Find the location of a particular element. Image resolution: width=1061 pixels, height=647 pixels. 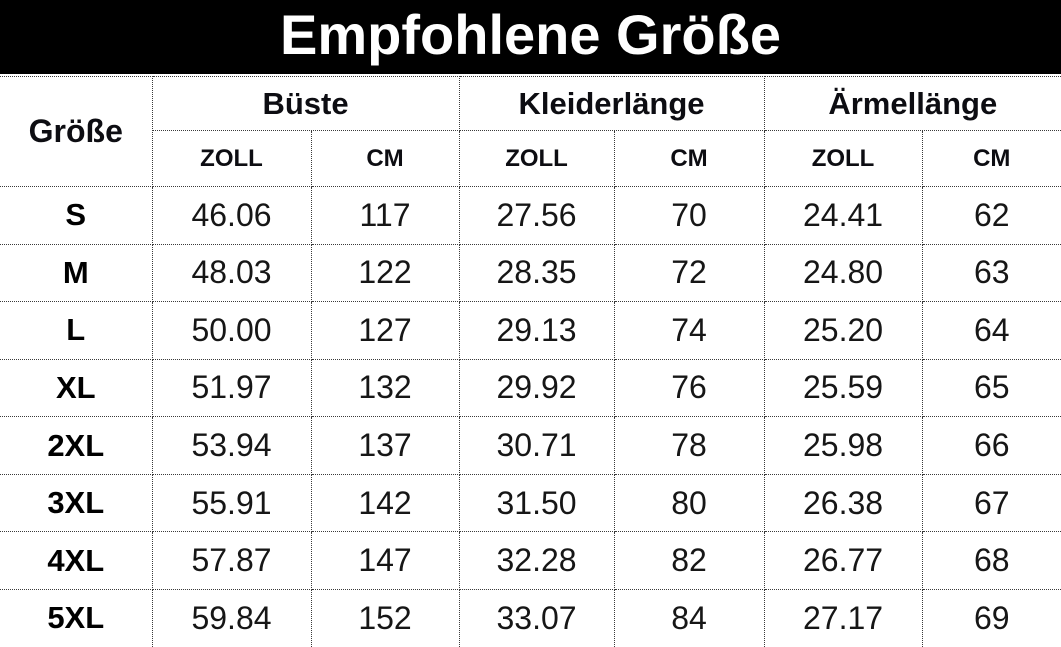

cell-sleeve-cm: 66 is located at coordinates (991, 445).